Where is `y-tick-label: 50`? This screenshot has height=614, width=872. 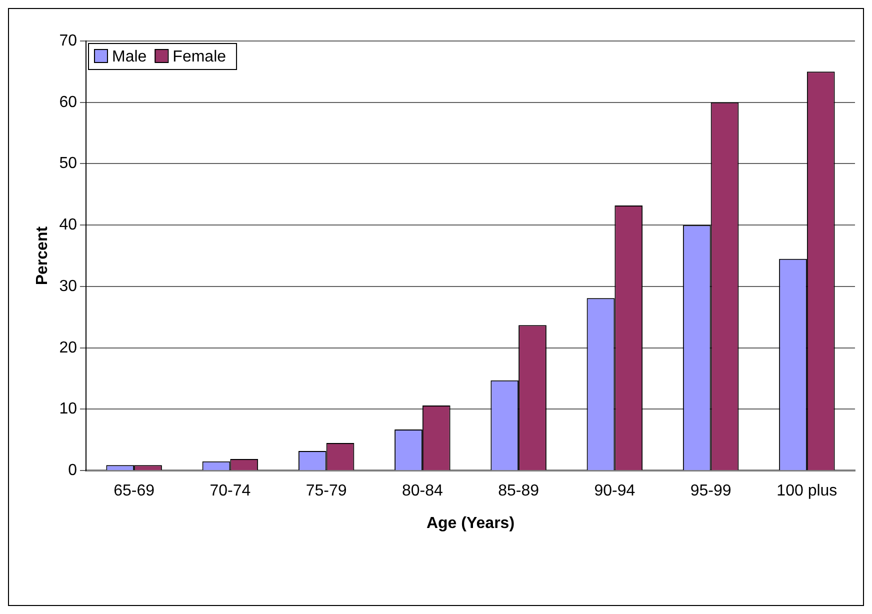
y-tick-label: 50 is located at coordinates (68, 163).